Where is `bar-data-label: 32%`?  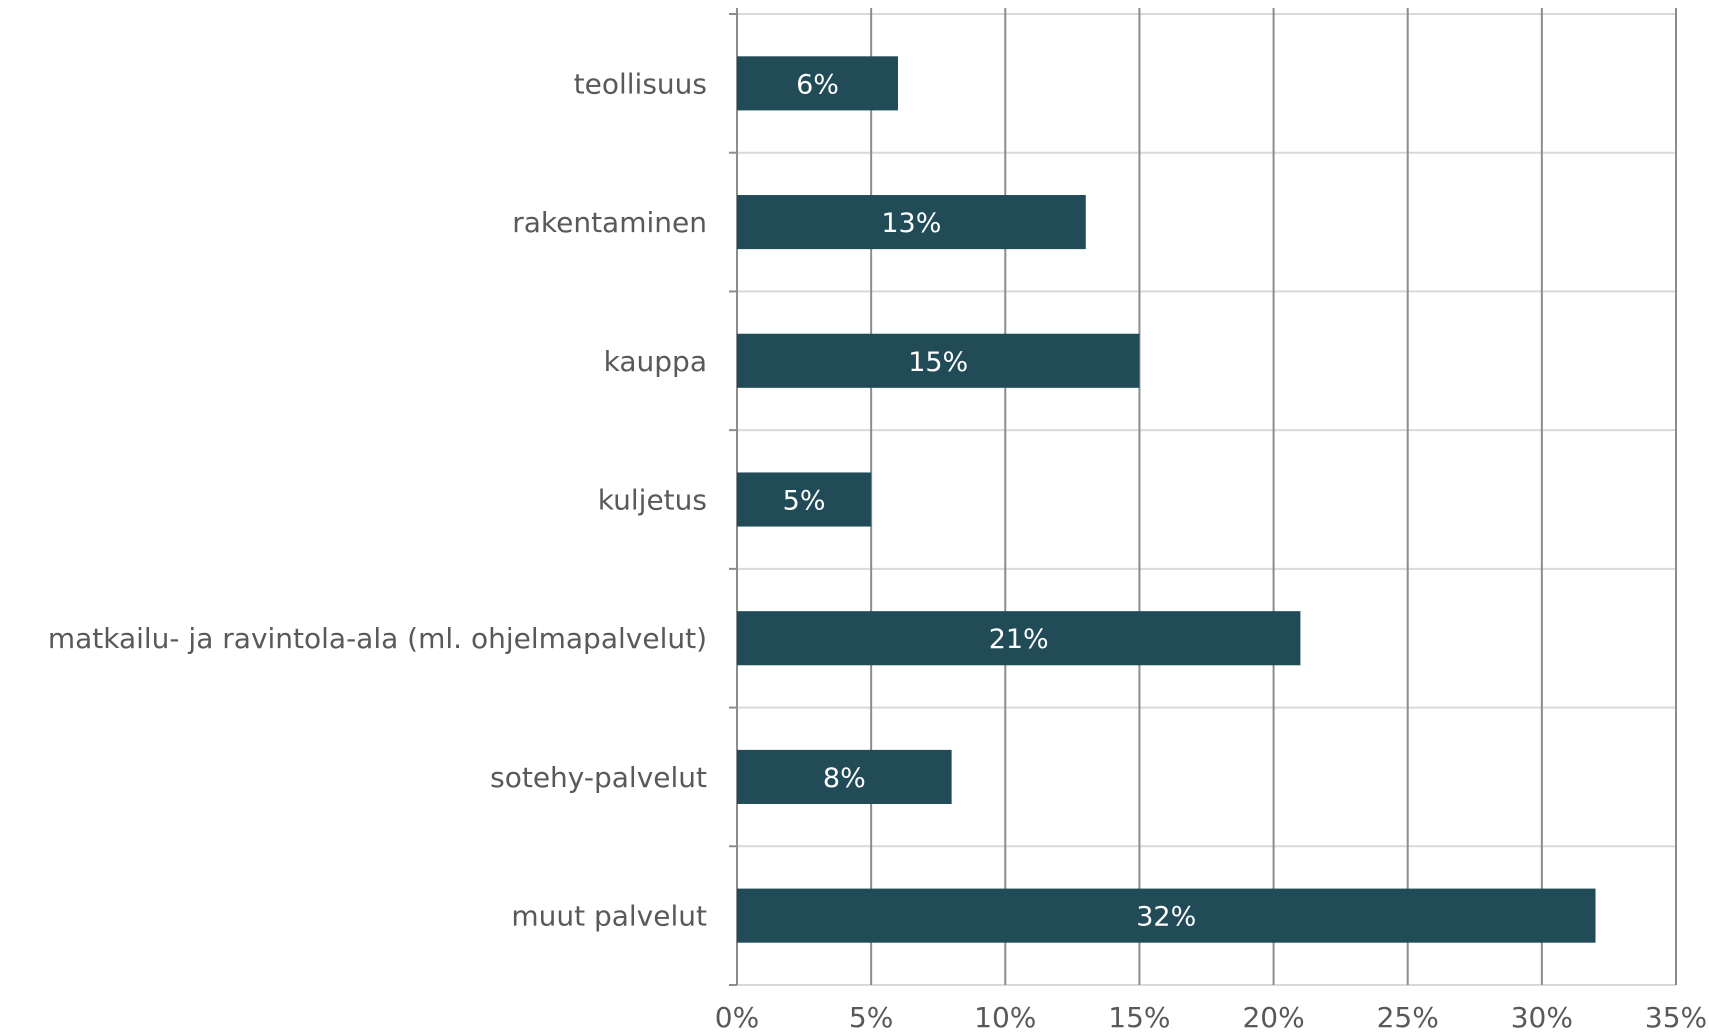 bar-data-label: 32% is located at coordinates (1166, 917).